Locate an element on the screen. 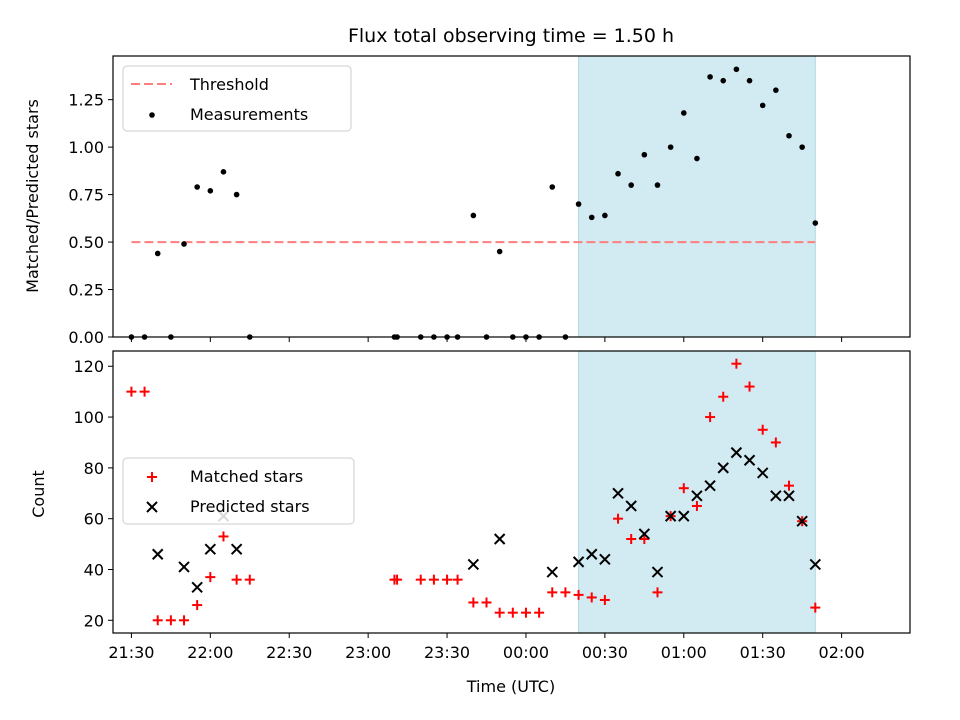 This screenshot has width=960, height=720. top-y-tick-label: 0.50 is located at coordinates (86, 242).